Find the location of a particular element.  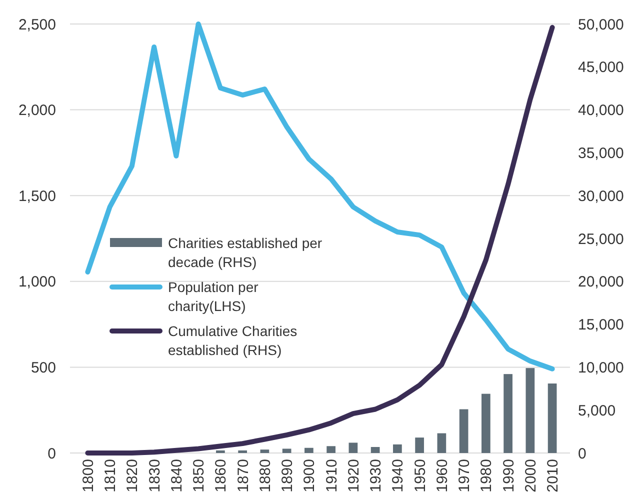

y2-tick-label: 30,000 is located at coordinates (601, 196).